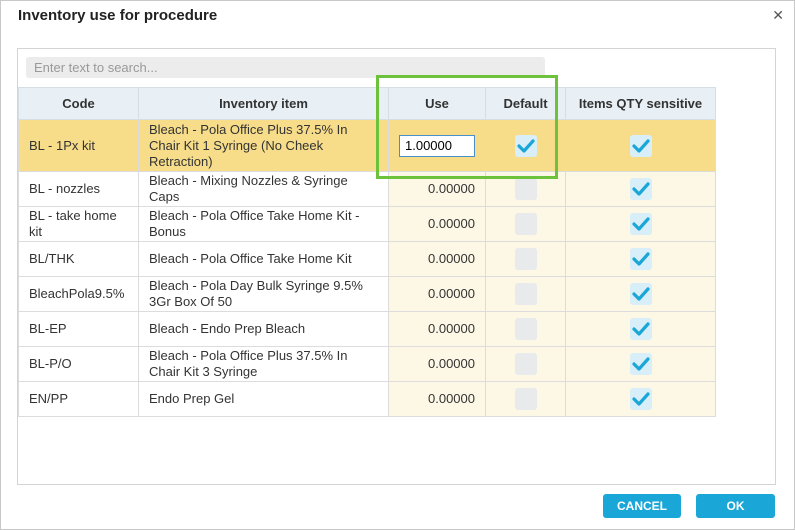  Describe the element at coordinates (640, 103) in the screenshot. I see `column-header-qty-sensitive: Items QTY sensitive` at that location.